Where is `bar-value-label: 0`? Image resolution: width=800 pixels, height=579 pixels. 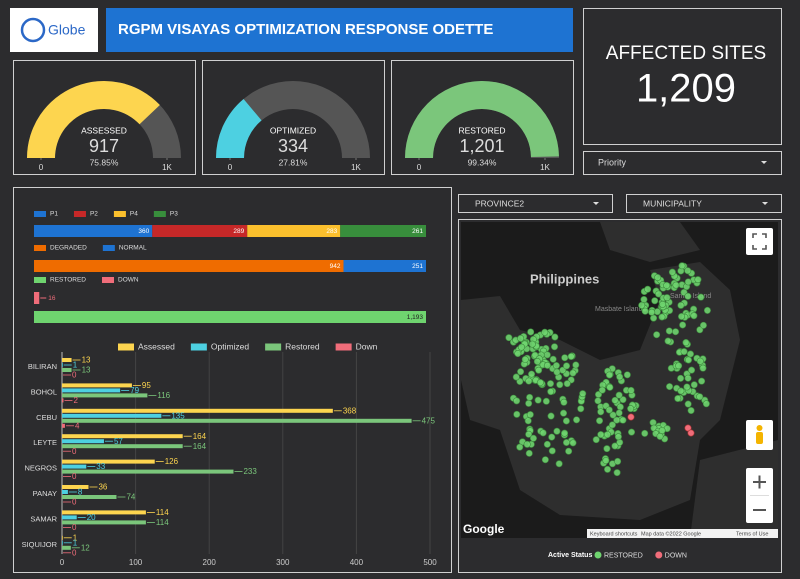
bar-value-label: 0 is located at coordinates (74, 527).